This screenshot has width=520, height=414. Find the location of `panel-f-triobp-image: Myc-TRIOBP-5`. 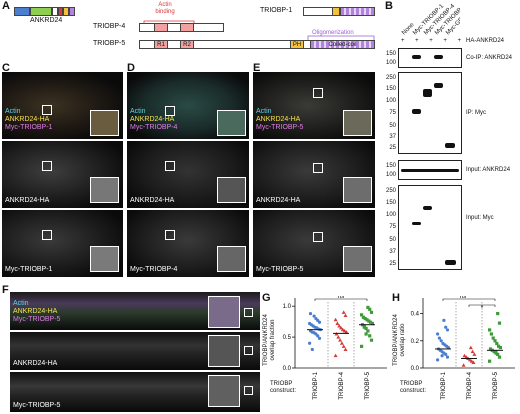

panel-f-triobp-image: Myc-TRIOBP-5 is located at coordinates (135, 392).